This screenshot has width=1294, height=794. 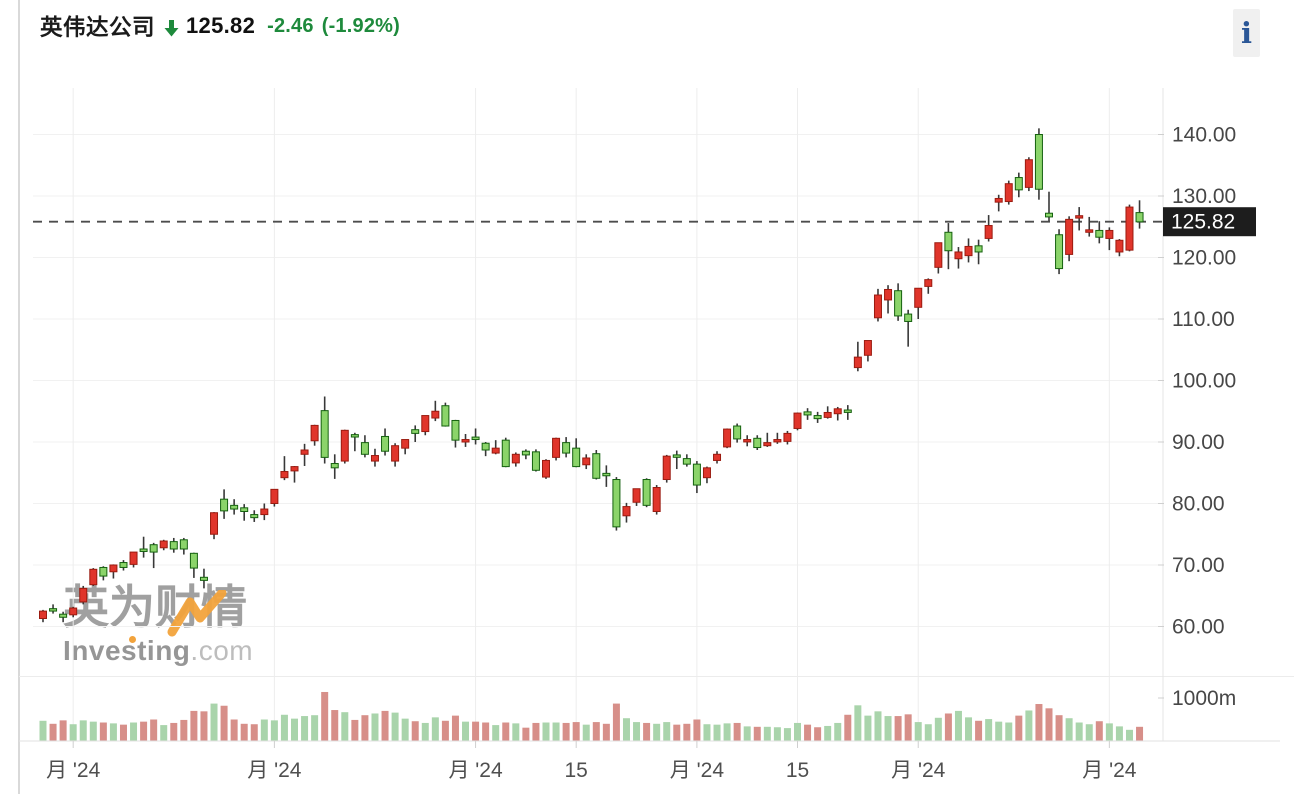 I want to click on change-percent: (-1.92%), so click(x=360, y=25).